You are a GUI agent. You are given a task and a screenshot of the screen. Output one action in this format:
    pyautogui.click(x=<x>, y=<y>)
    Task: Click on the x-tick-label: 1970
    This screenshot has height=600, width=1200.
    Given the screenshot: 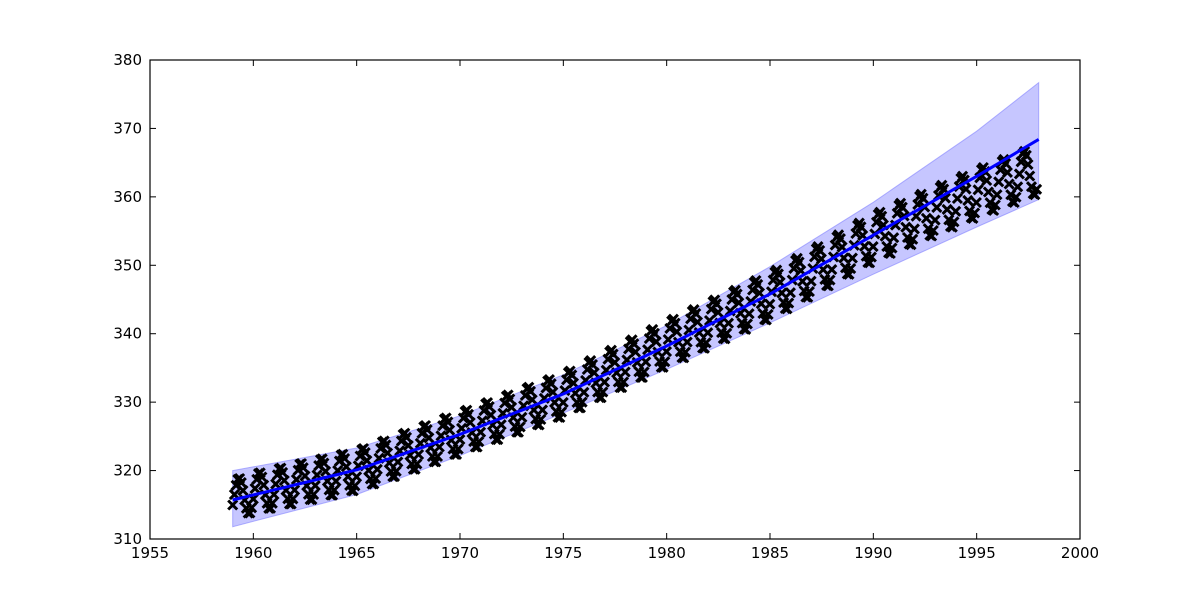 What is the action you would take?
    pyautogui.click(x=460, y=553)
    